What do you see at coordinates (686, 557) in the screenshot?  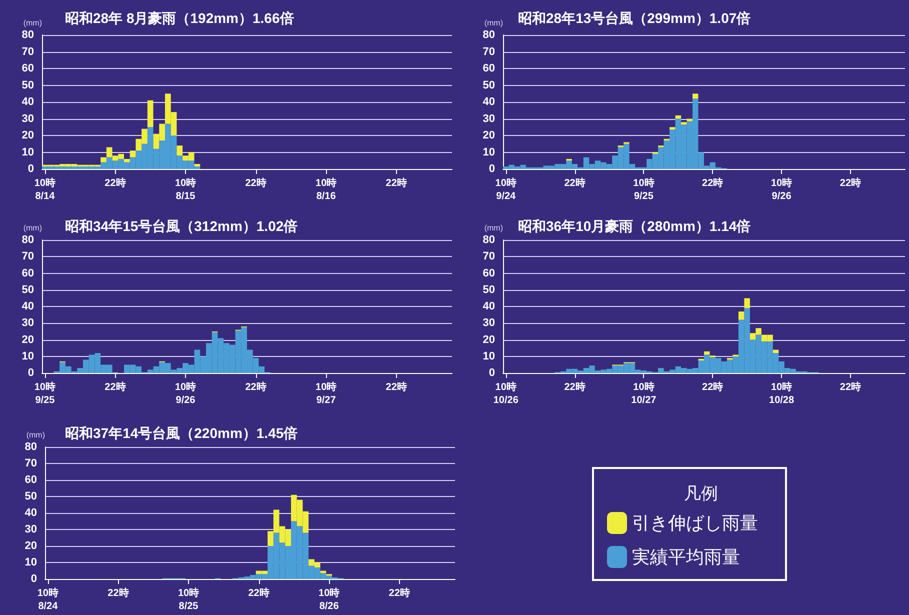 I see `legend-label: 実績平均雨量` at bounding box center [686, 557].